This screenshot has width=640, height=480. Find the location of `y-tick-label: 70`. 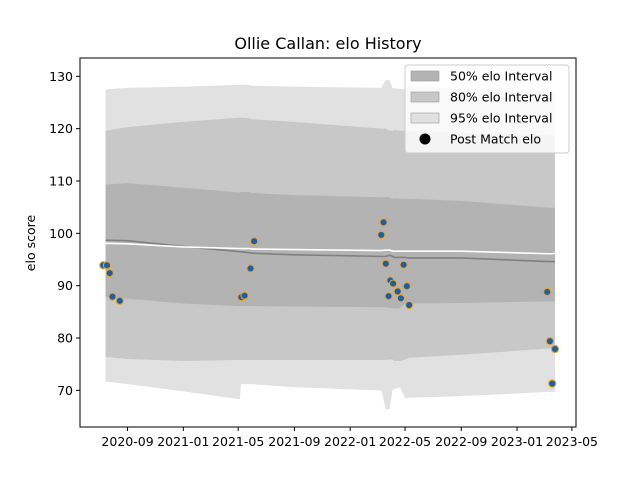

y-tick-label: 70 is located at coordinates (65, 390).